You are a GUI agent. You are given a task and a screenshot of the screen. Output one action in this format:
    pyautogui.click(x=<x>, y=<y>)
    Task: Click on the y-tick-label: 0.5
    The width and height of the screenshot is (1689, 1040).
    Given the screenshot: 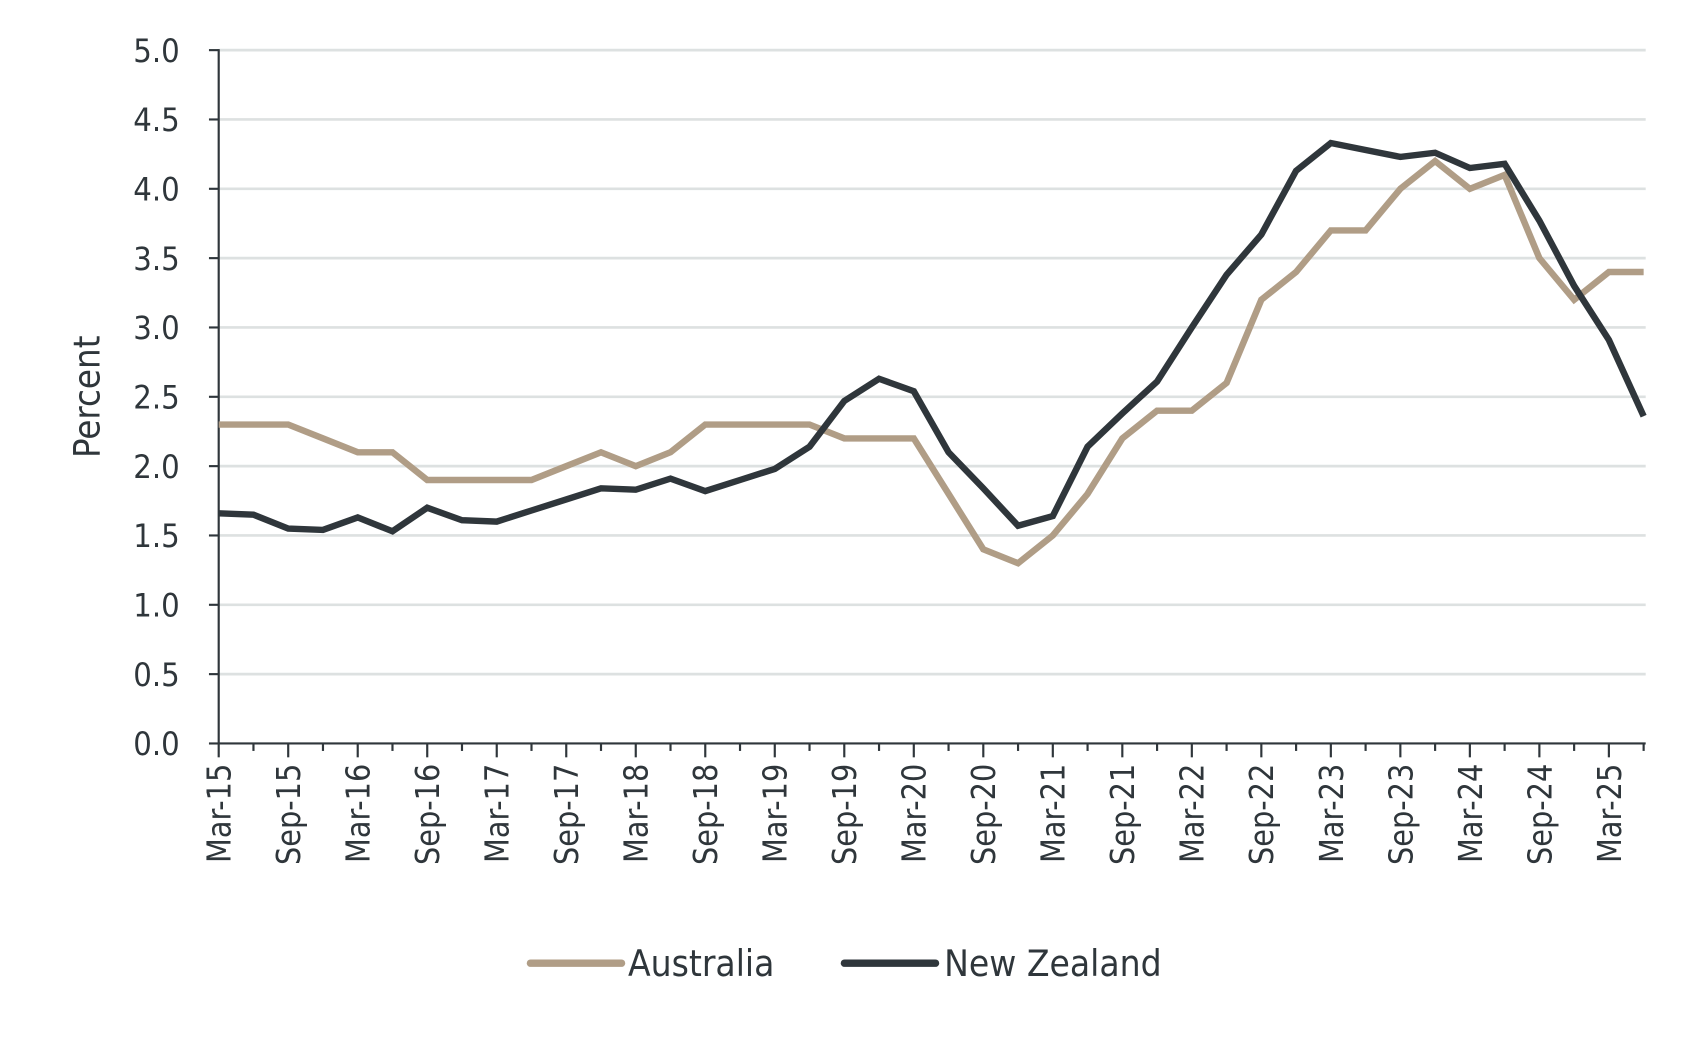 What is the action you would take?
    pyautogui.click(x=156, y=675)
    